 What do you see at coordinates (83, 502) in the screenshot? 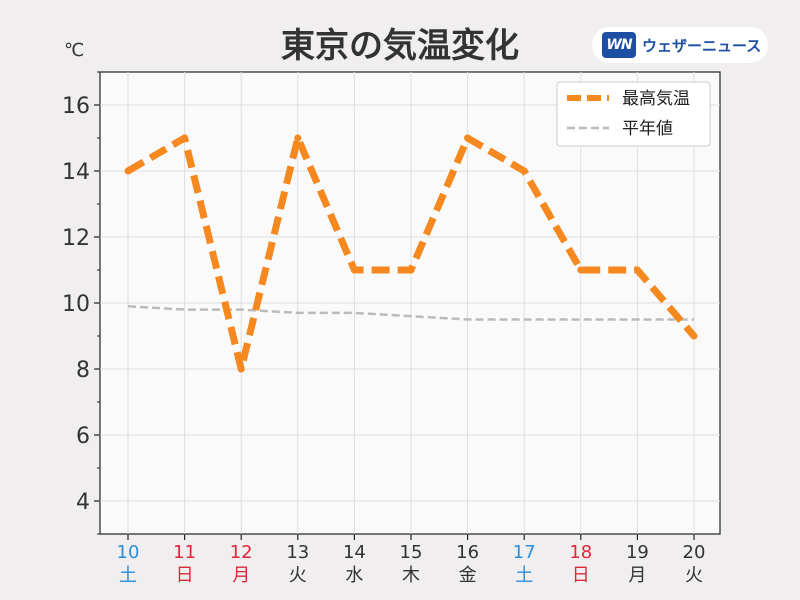
I see `y-tick-label: 4` at bounding box center [83, 502].